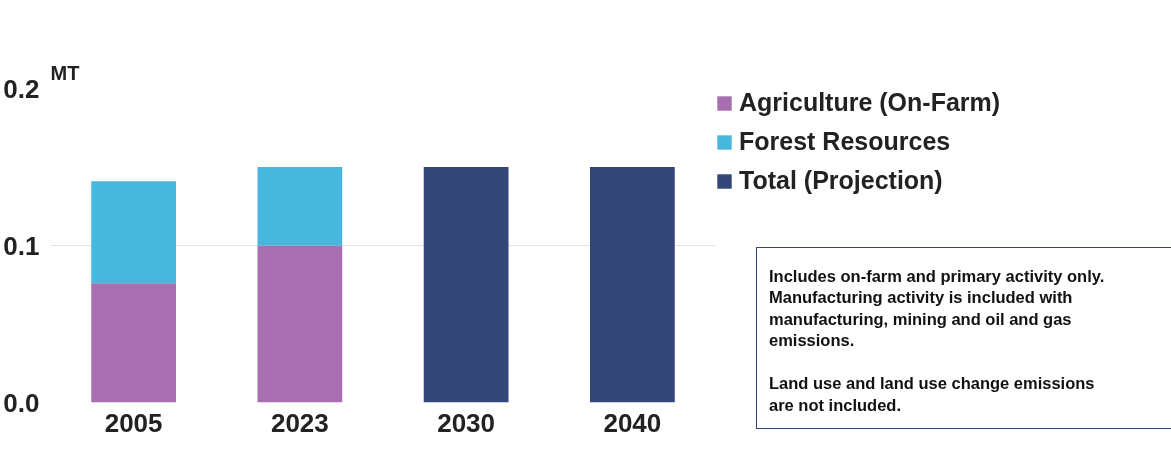 The height and width of the screenshot is (458, 1171). I want to click on x-tick-label: 2030, so click(466, 422).